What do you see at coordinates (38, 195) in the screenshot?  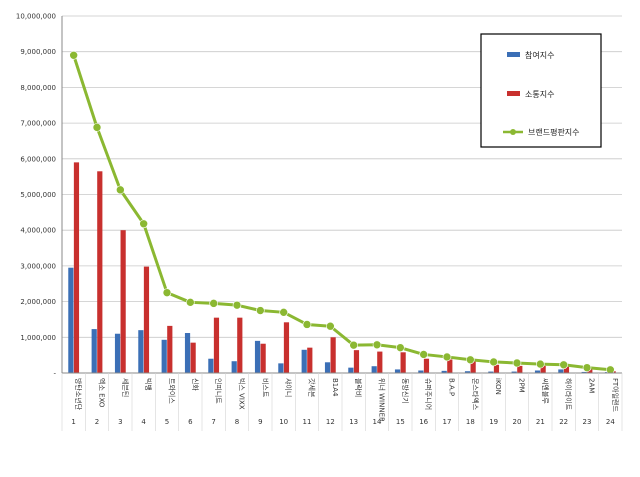 I see `y-tick-label: 5,000,000` at bounding box center [38, 195].